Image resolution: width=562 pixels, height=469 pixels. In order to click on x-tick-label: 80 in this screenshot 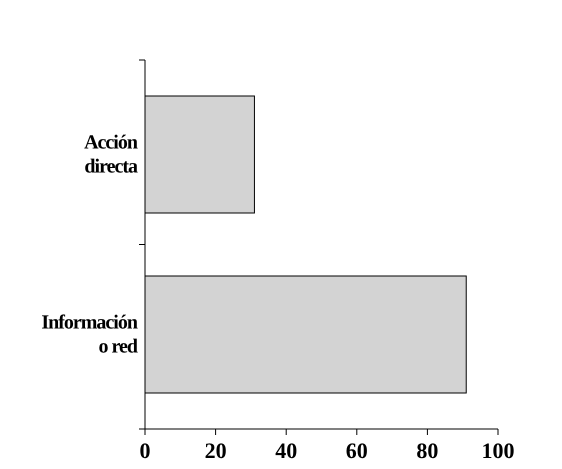, I will do `click(427, 450)`.